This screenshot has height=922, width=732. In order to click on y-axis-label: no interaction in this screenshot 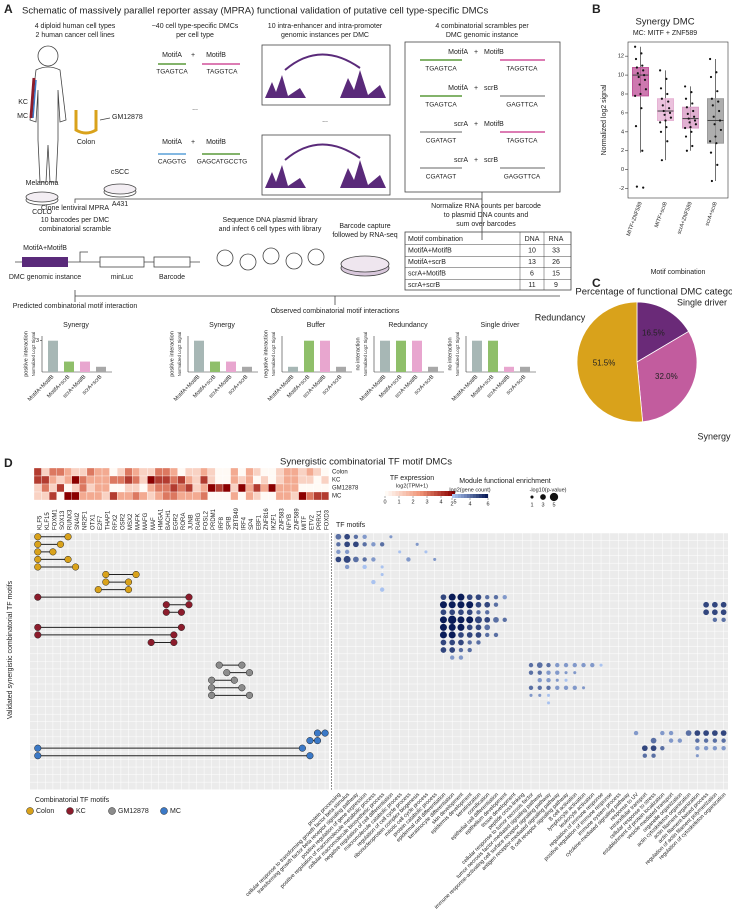, I will do `click(358, 353)`.